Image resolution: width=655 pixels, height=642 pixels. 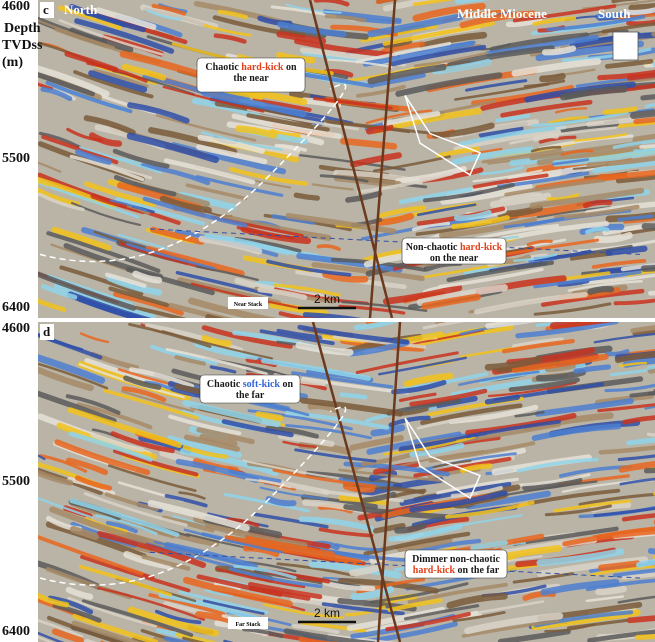 I want to click on direction-south: South, so click(x=614, y=13).